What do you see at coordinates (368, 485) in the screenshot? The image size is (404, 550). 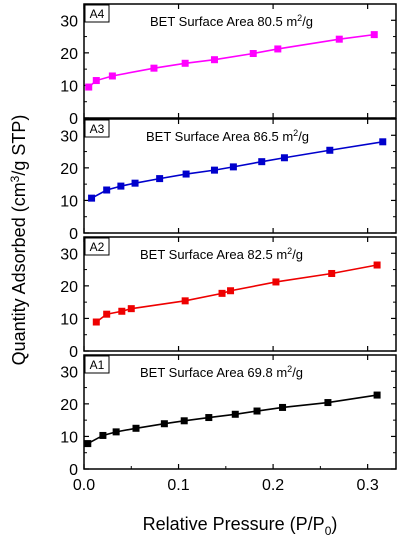 I see `x-tick-label: 0.3` at bounding box center [368, 485].